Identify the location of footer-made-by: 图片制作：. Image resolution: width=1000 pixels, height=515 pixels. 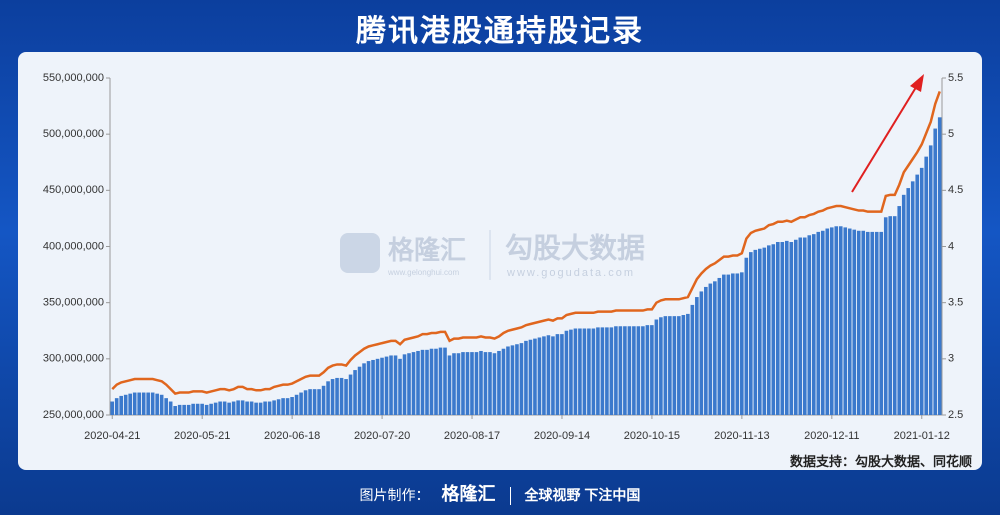
(394, 495).